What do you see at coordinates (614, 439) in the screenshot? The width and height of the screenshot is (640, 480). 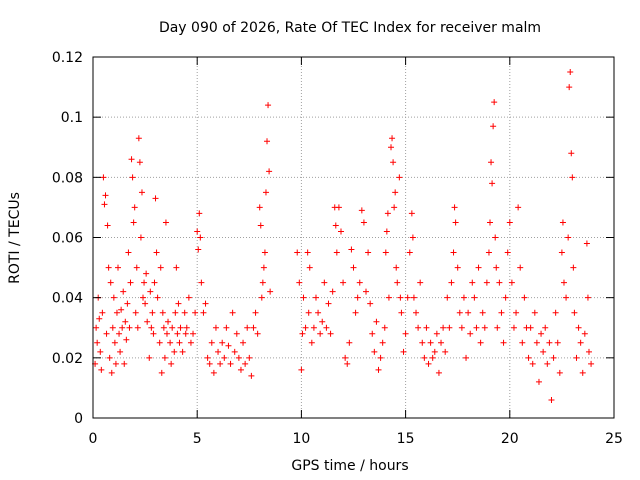 I see `x-tick-label: 25` at bounding box center [614, 439].